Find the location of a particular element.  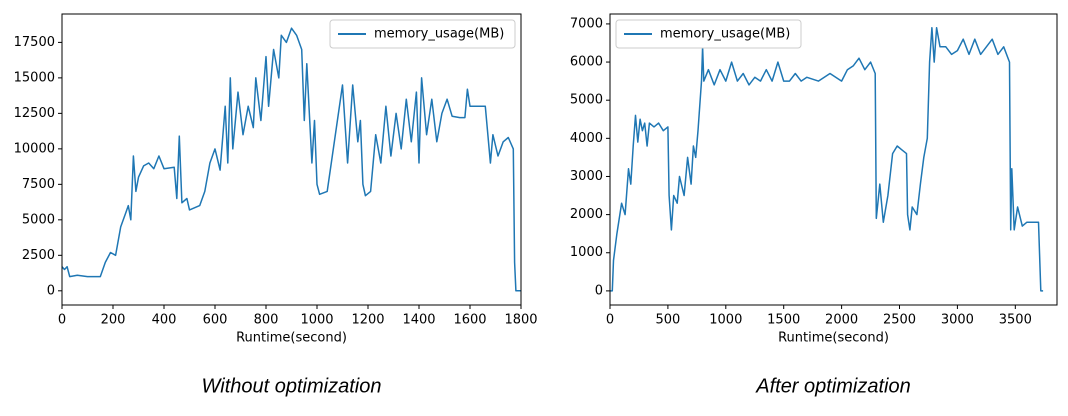

x-tick-label: 2000 is located at coordinates (841, 320).